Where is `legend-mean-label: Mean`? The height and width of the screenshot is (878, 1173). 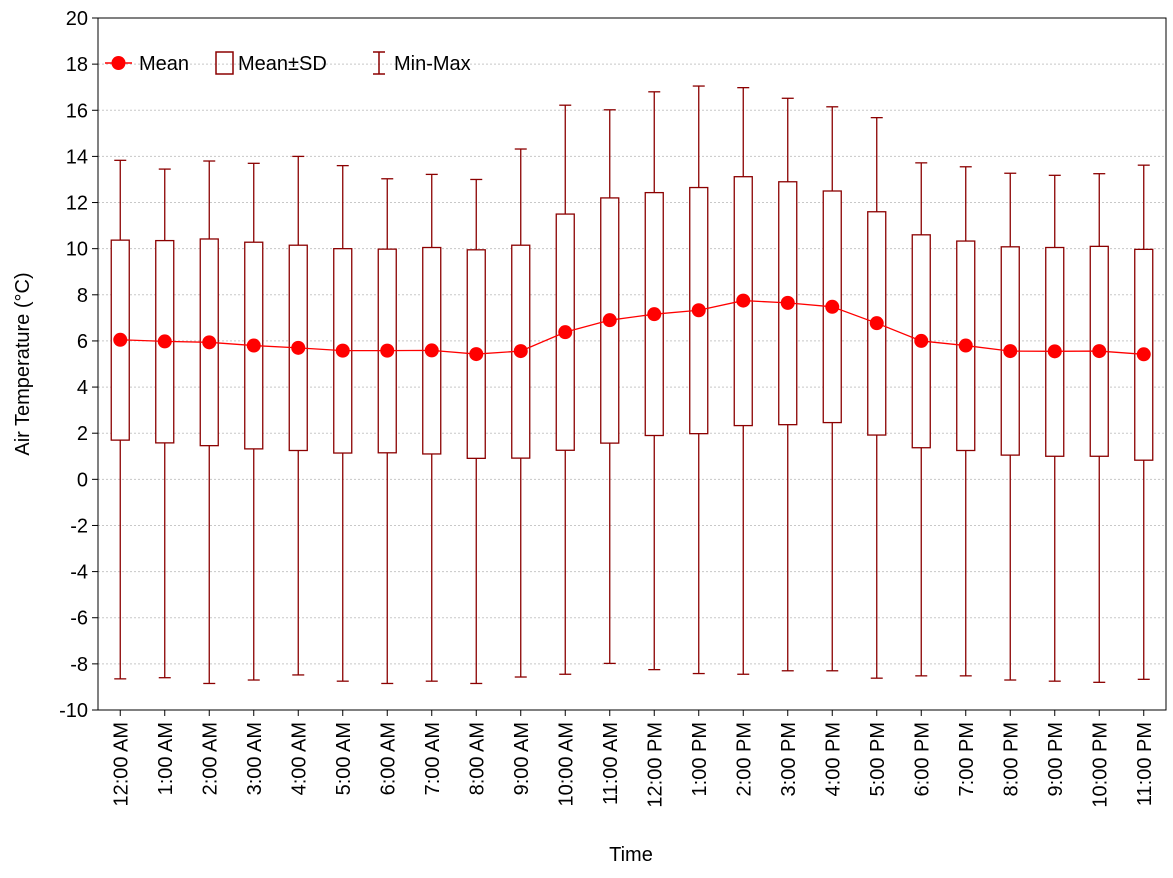
legend-mean-label: Mean is located at coordinates (164, 64).